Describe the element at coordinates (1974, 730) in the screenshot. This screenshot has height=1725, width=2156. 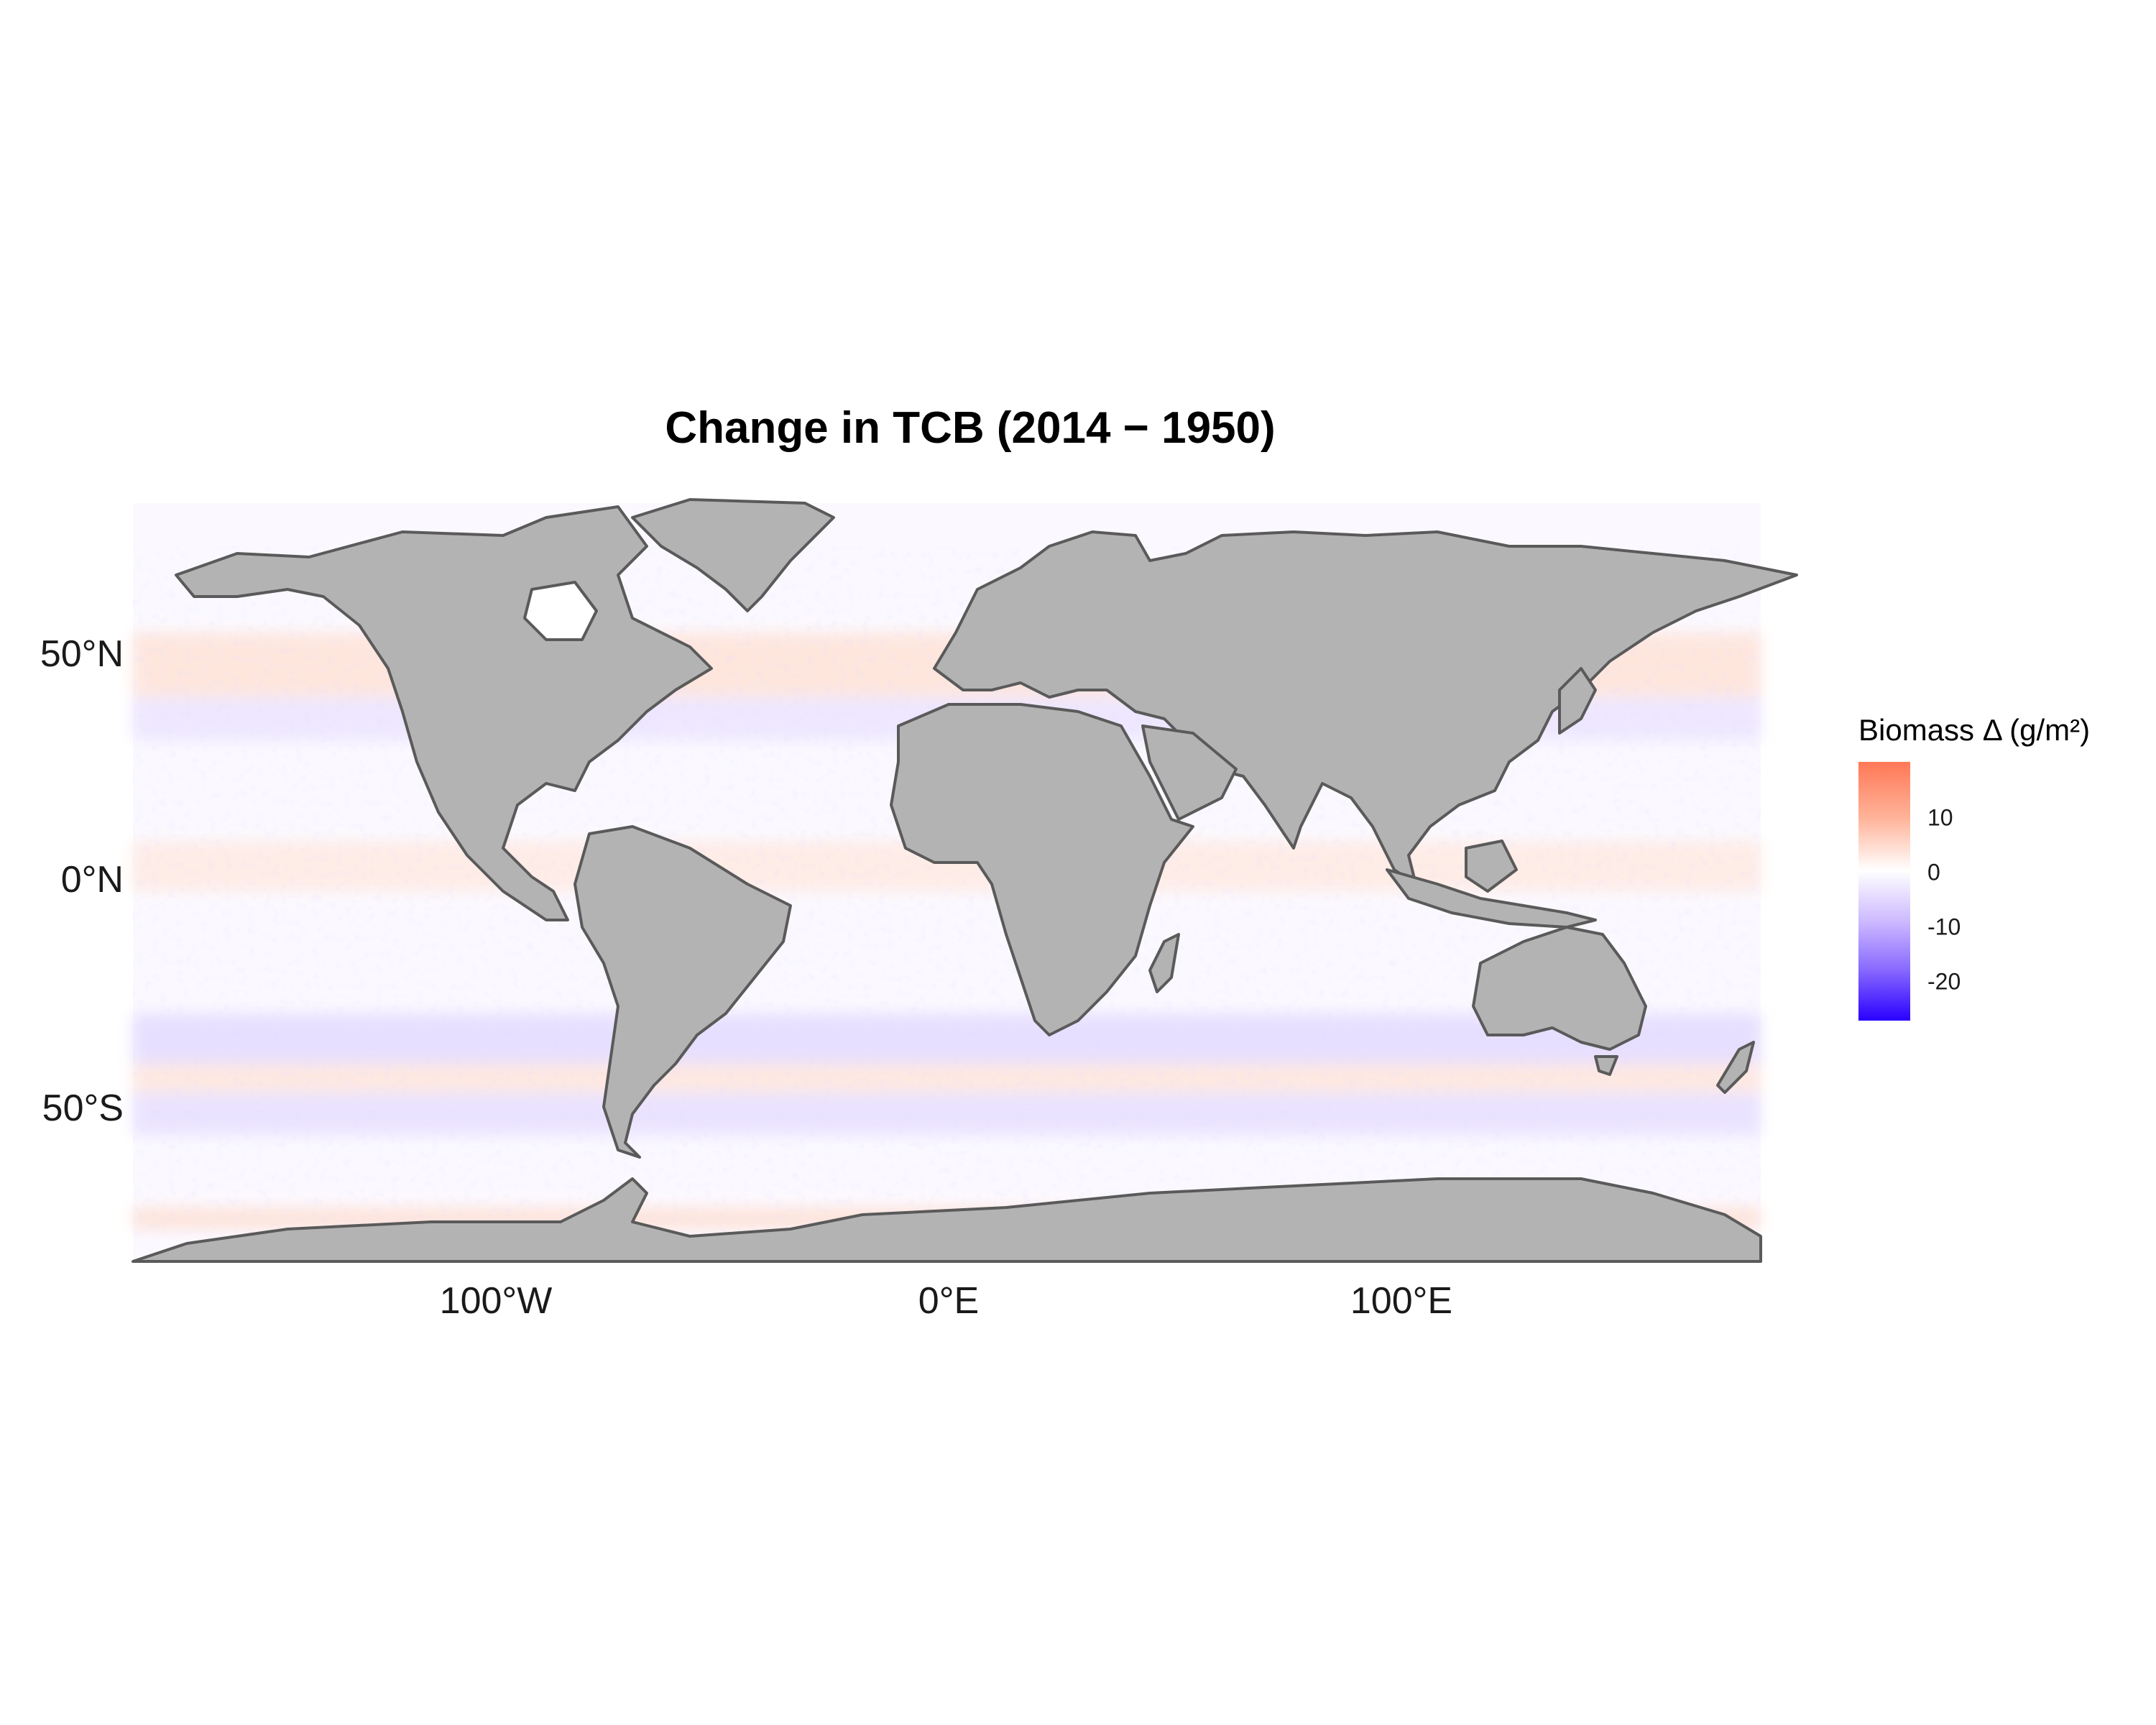
I see `legend-title: Biomass Δ (g/m²)` at that location.